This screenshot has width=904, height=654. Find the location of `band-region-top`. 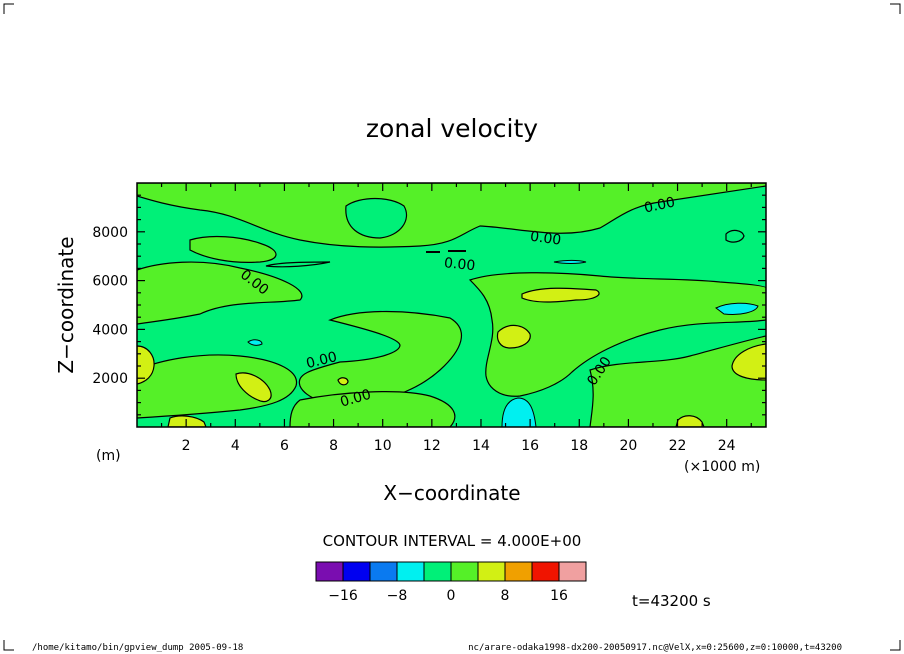

band-region-top is located at coordinates (451, 215).